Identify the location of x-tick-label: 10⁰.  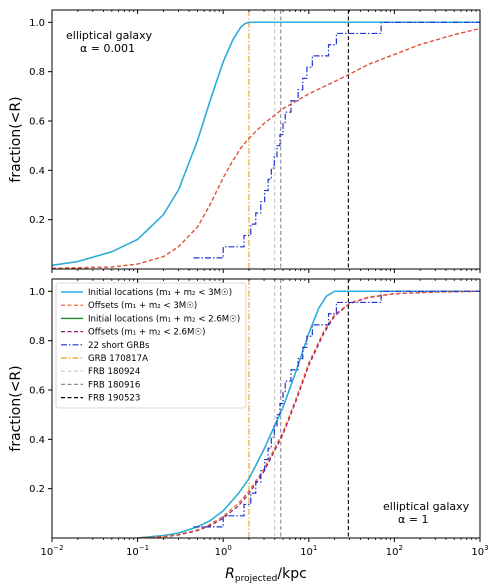
(223, 551).